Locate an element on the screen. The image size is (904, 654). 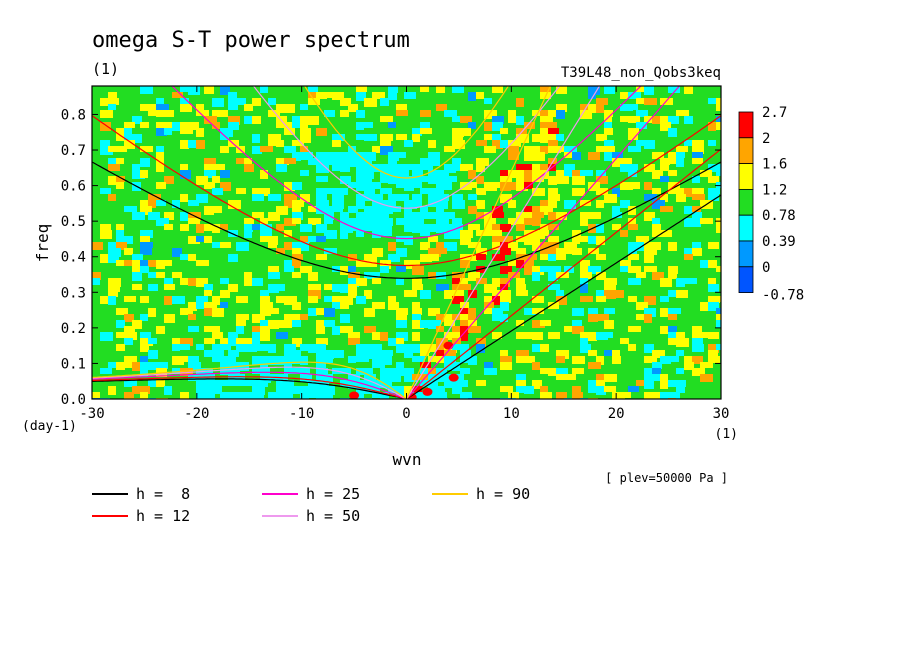
legend-label: h = 12 is located at coordinates (163, 516).